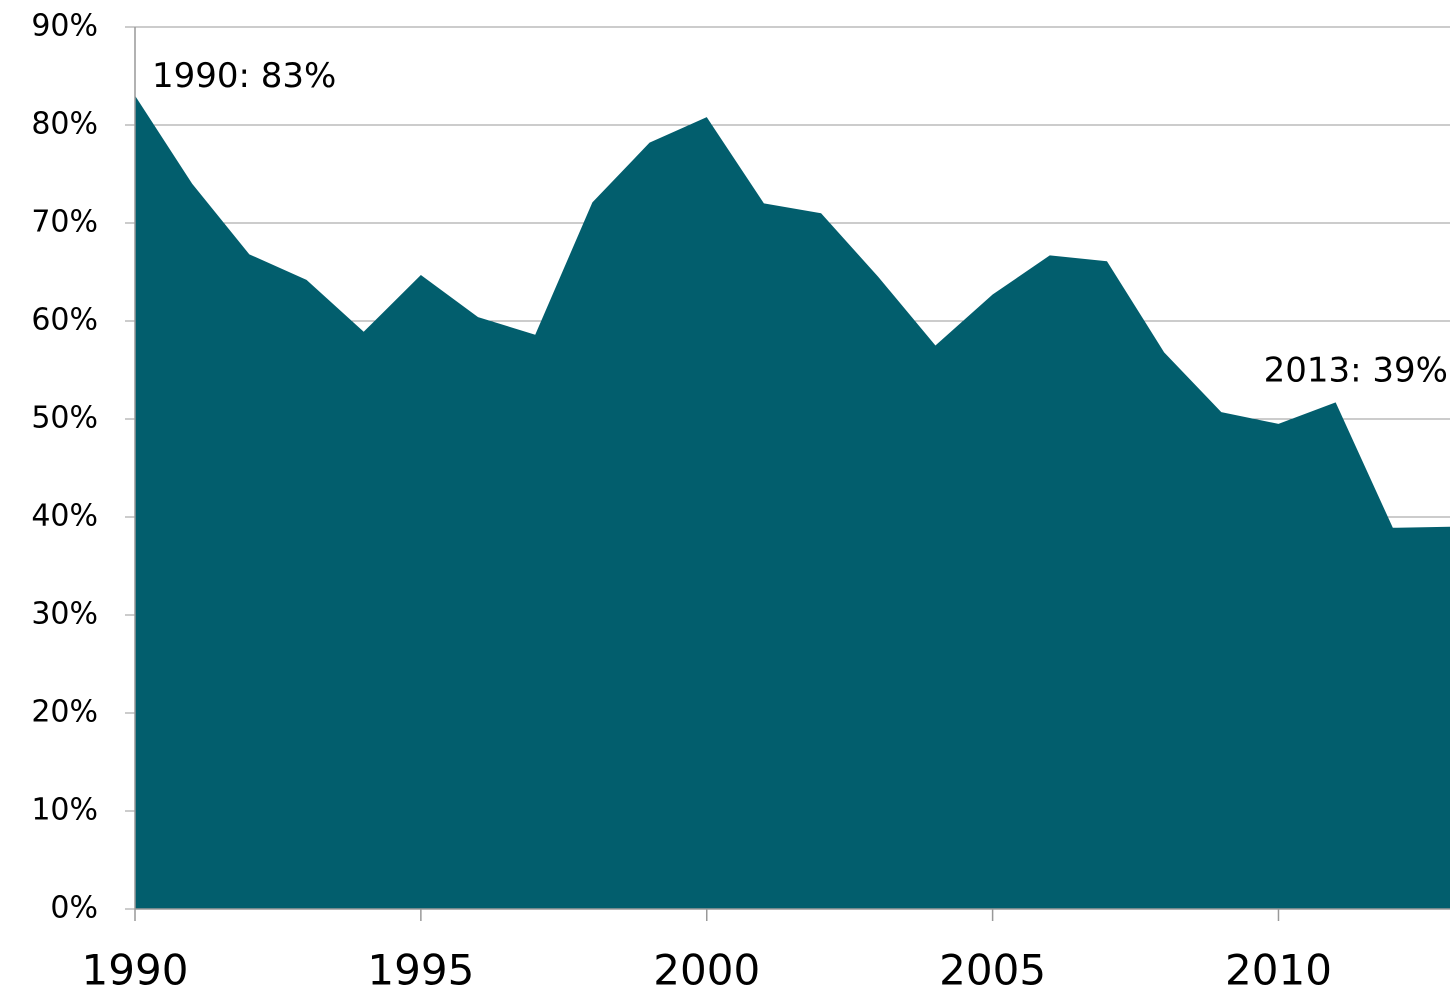  What do you see at coordinates (64, 222) in the screenshot?
I see `y-tick-label: 70%` at bounding box center [64, 222].